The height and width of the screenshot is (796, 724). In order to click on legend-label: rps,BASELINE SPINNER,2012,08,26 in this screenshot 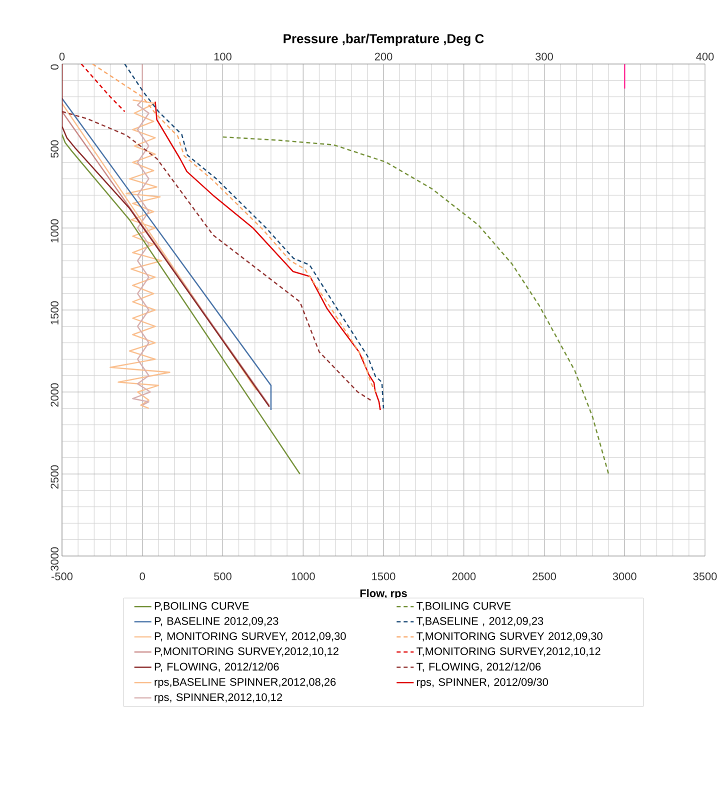, I will do `click(245, 683)`.